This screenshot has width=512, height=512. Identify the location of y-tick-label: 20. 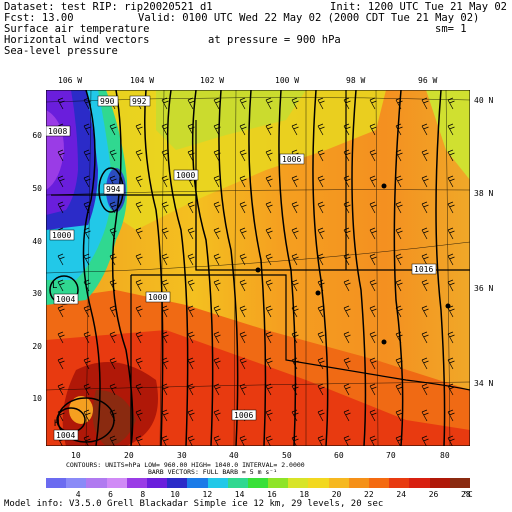
(37, 346).